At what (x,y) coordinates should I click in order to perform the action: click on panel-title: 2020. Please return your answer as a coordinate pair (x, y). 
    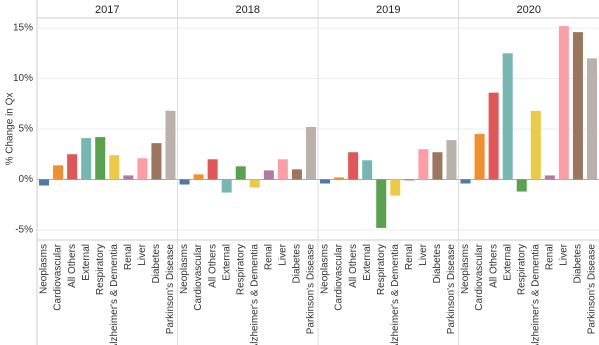
    Looking at the image, I should click on (529, 10).